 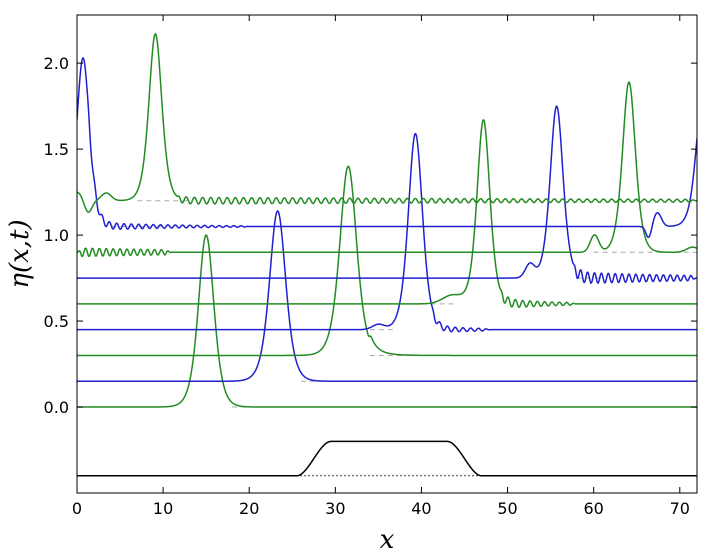 What do you see at coordinates (163, 508) in the screenshot?
I see `x-tick-label-1: 10` at bounding box center [163, 508].